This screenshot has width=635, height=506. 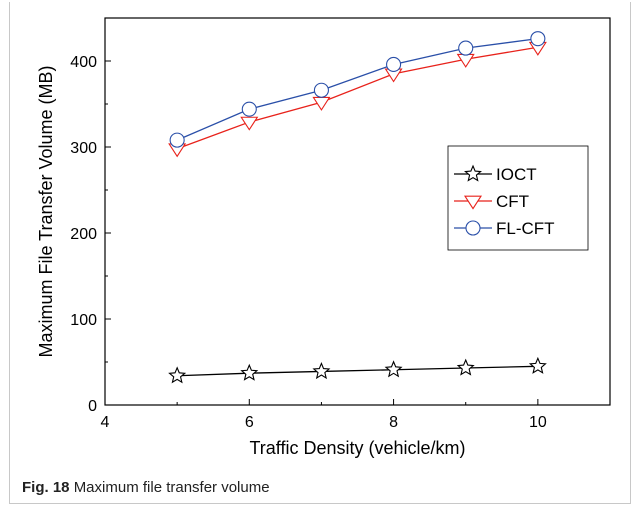 I want to click on series-fl-cft, so click(x=357, y=89).